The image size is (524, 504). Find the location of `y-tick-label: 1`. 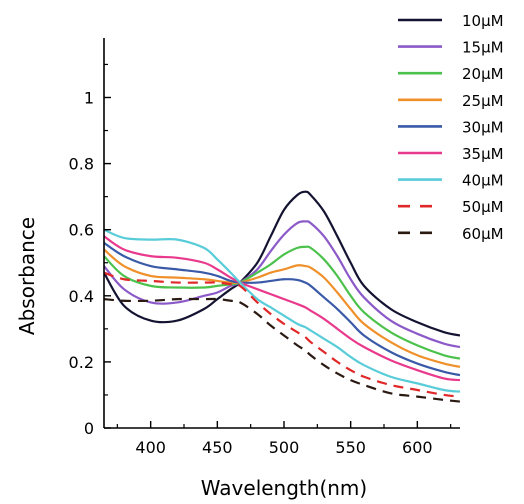

y-tick-label: 1 is located at coordinates (89, 97).